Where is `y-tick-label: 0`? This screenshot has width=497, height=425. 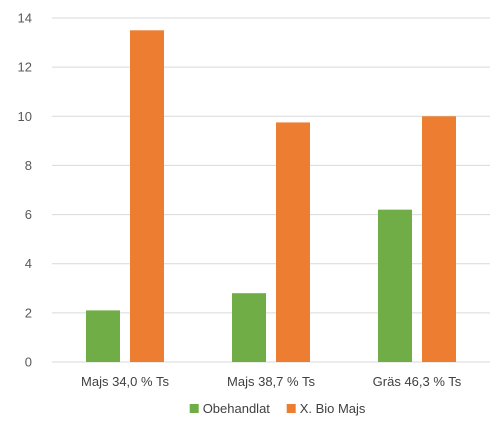 y-tick-label: 0 is located at coordinates (28, 362).